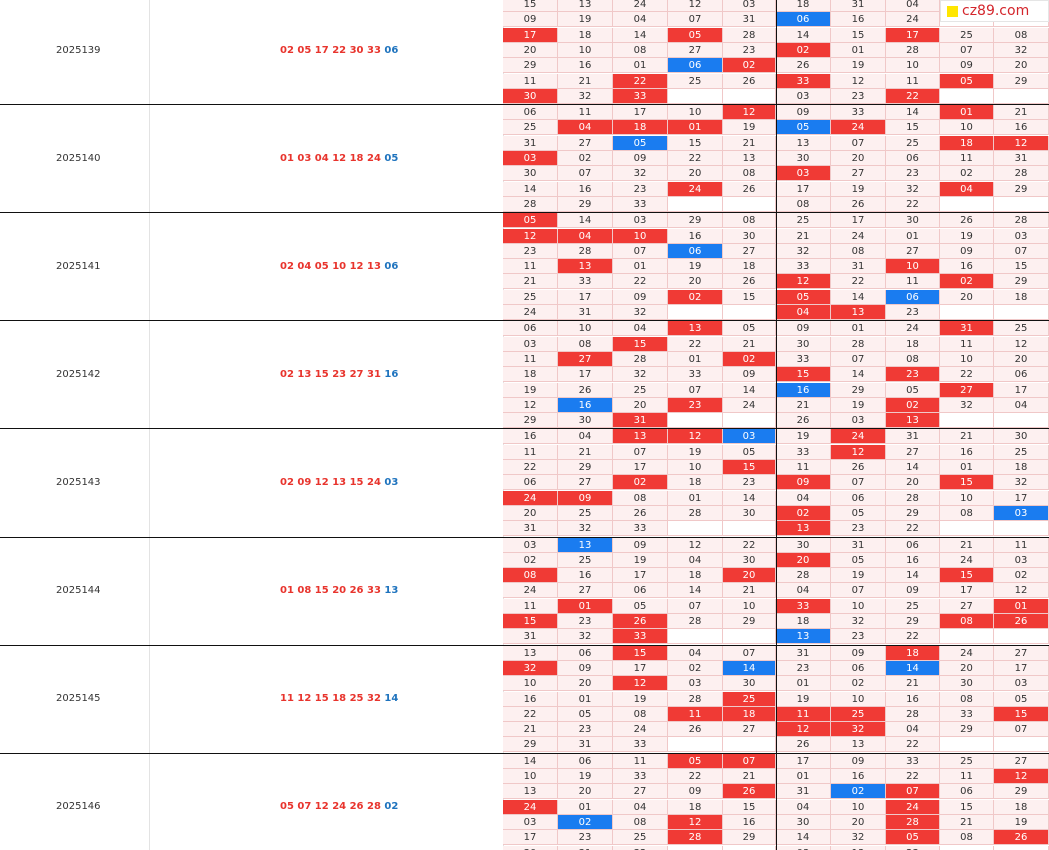 The width and height of the screenshot is (1049, 850). What do you see at coordinates (332, 50) in the screenshot?
I see `red-balls: 02 05 17 22 30 33` at bounding box center [332, 50].